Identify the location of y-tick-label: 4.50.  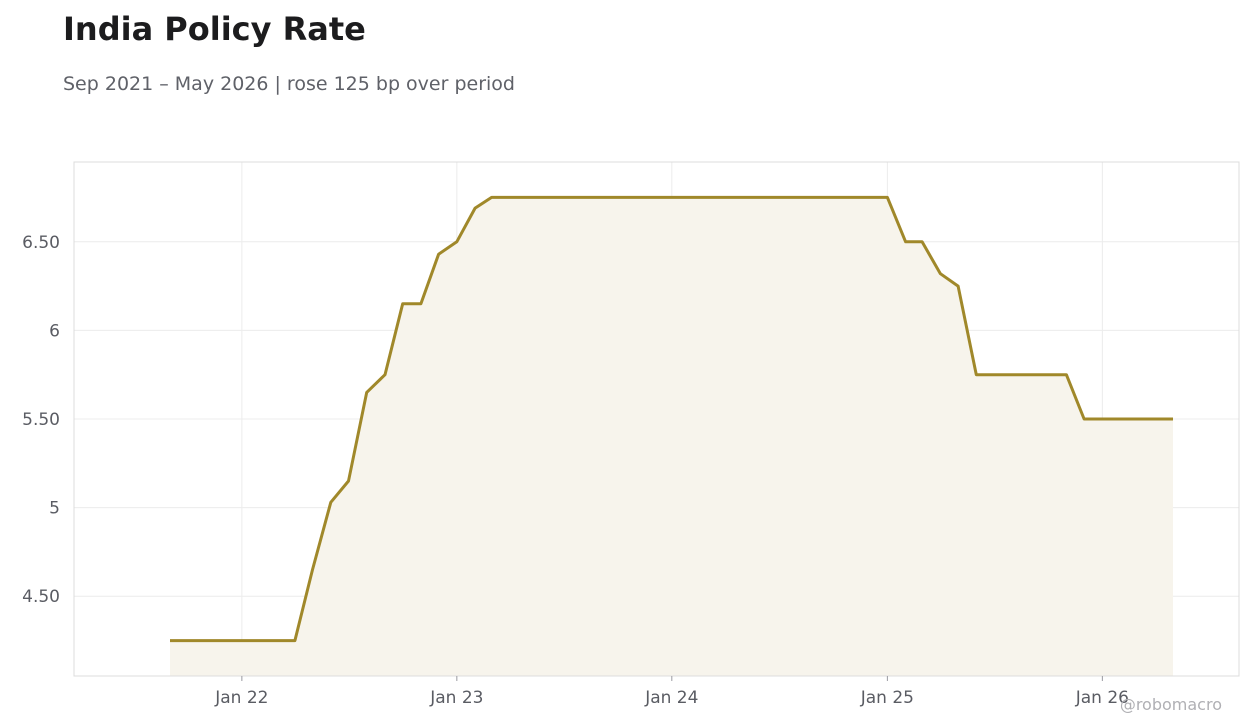
(41, 597).